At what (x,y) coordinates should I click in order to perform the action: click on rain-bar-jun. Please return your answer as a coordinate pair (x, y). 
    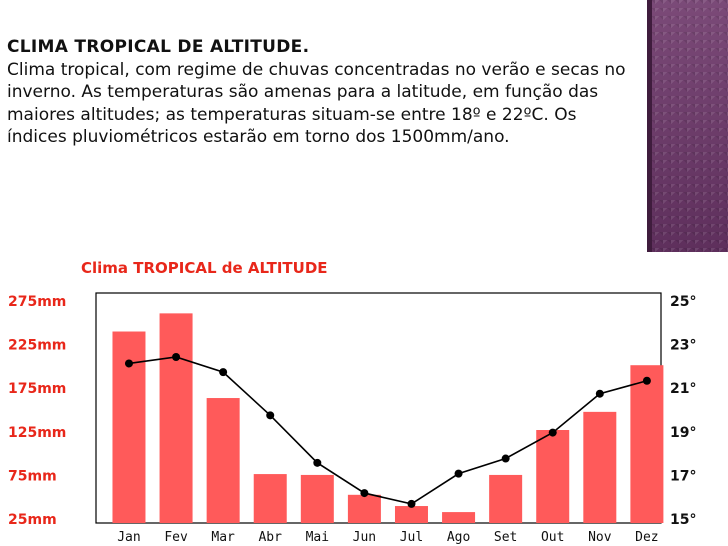
    Looking at the image, I should click on (364, 508).